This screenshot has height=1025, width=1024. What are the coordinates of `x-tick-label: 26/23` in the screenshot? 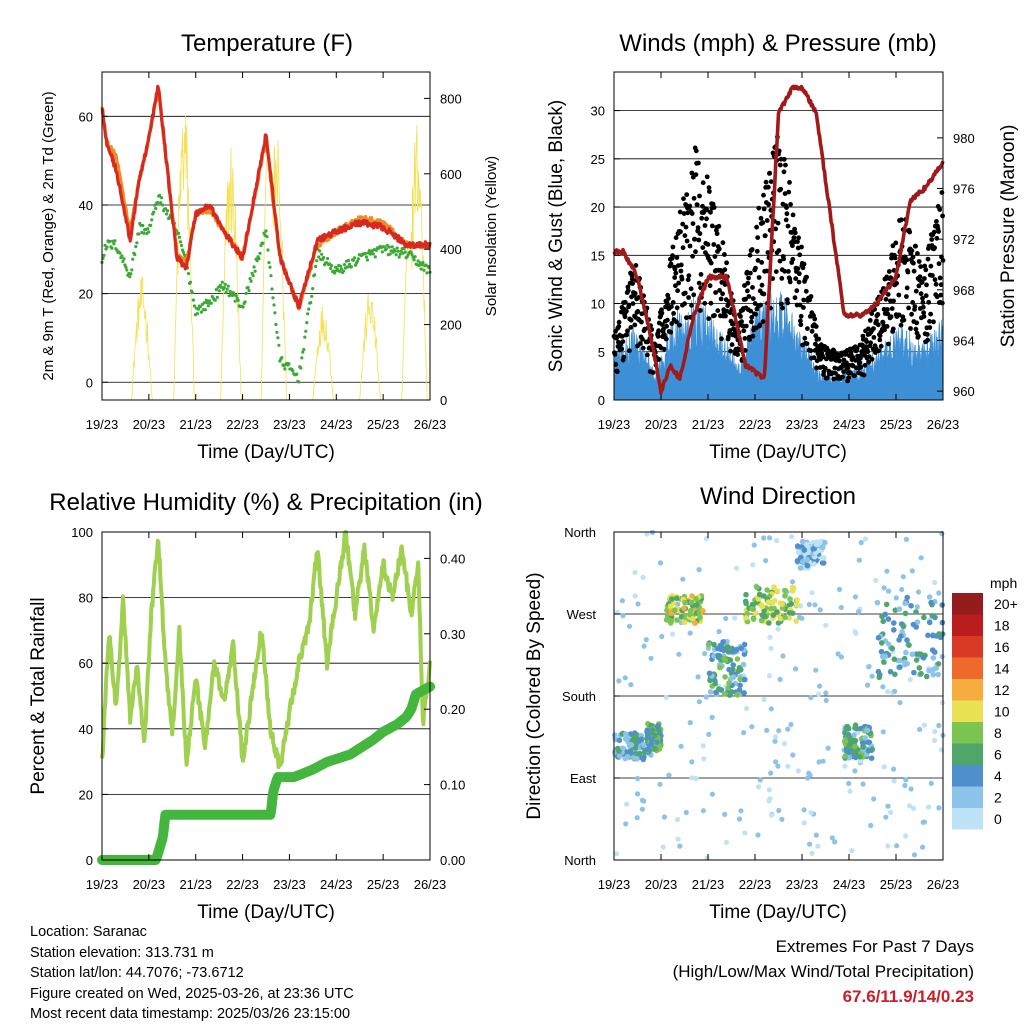 It's located at (943, 884).